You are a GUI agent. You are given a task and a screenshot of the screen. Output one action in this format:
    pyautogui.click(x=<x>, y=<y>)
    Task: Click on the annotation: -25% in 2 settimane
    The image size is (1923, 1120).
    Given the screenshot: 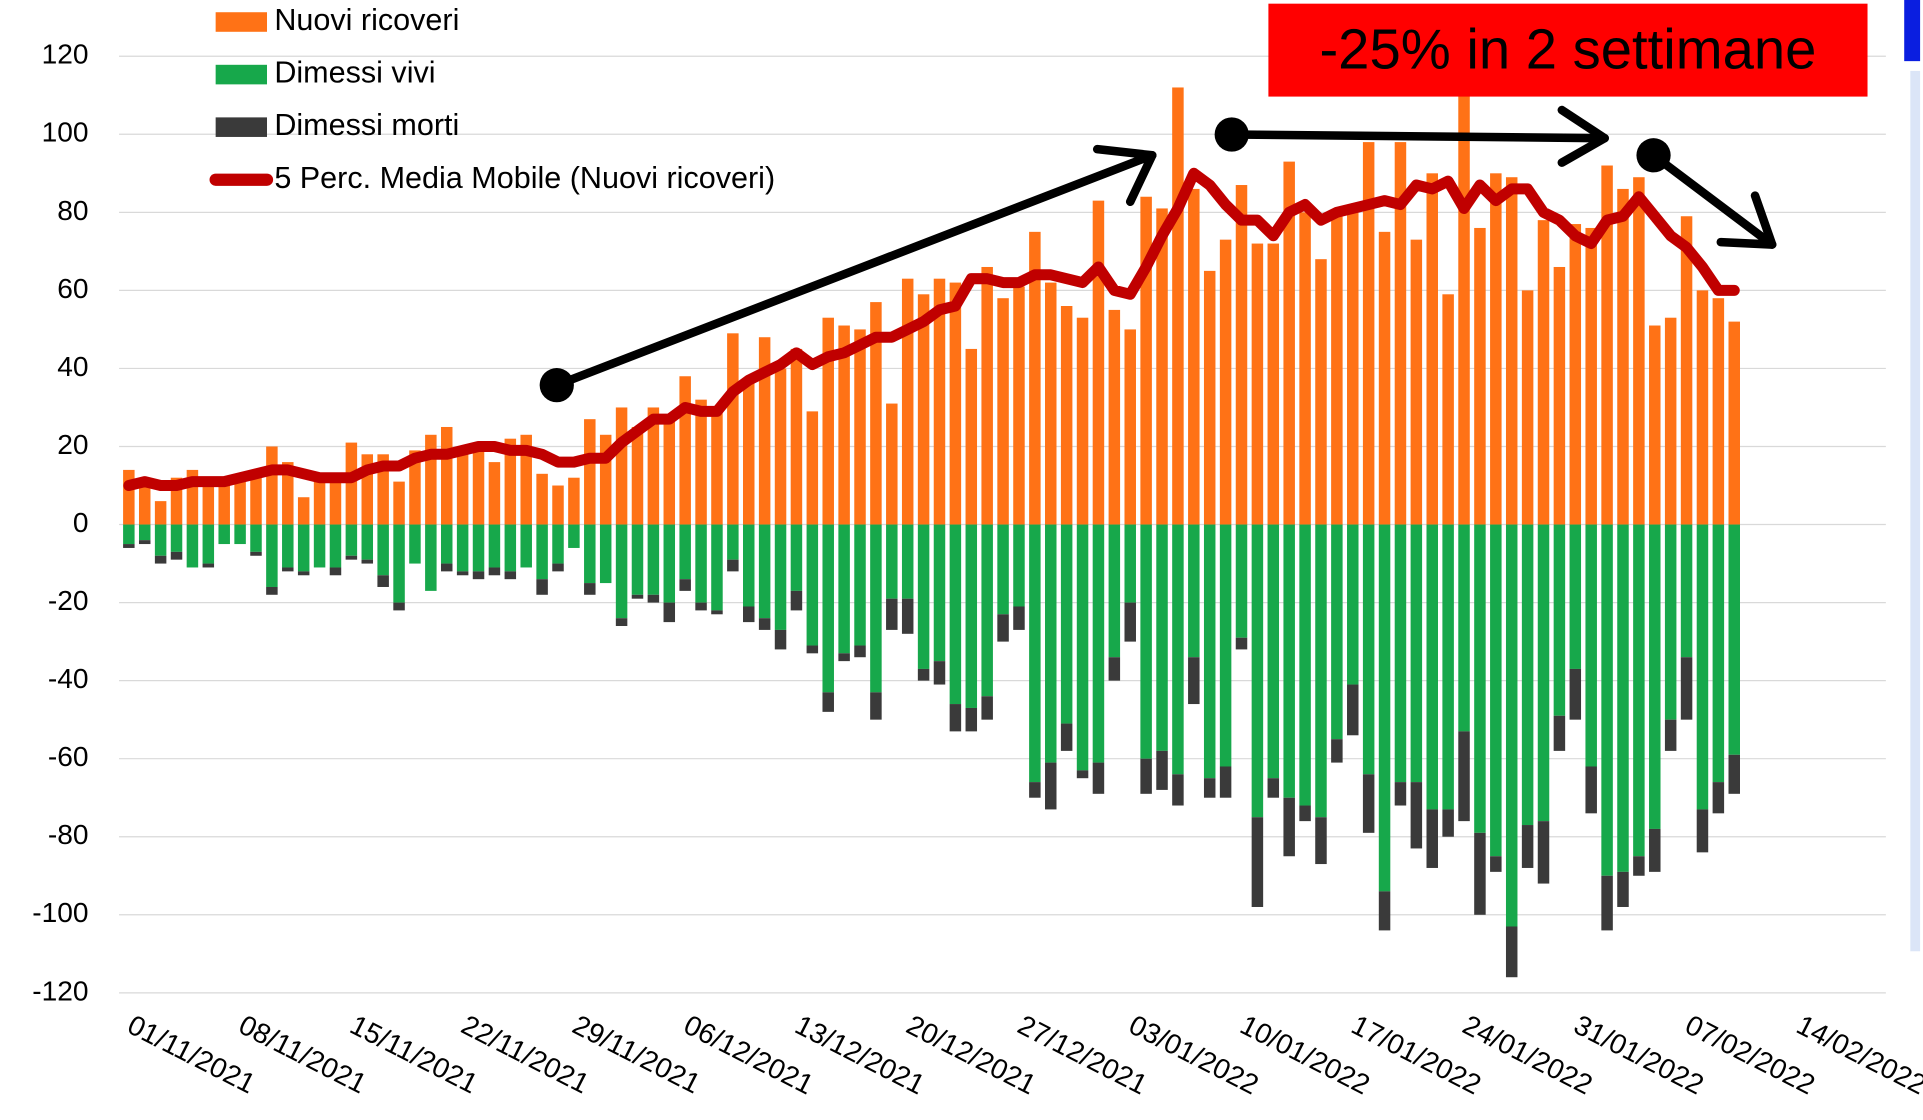 What is the action you would take?
    pyautogui.click(x=1567, y=49)
    